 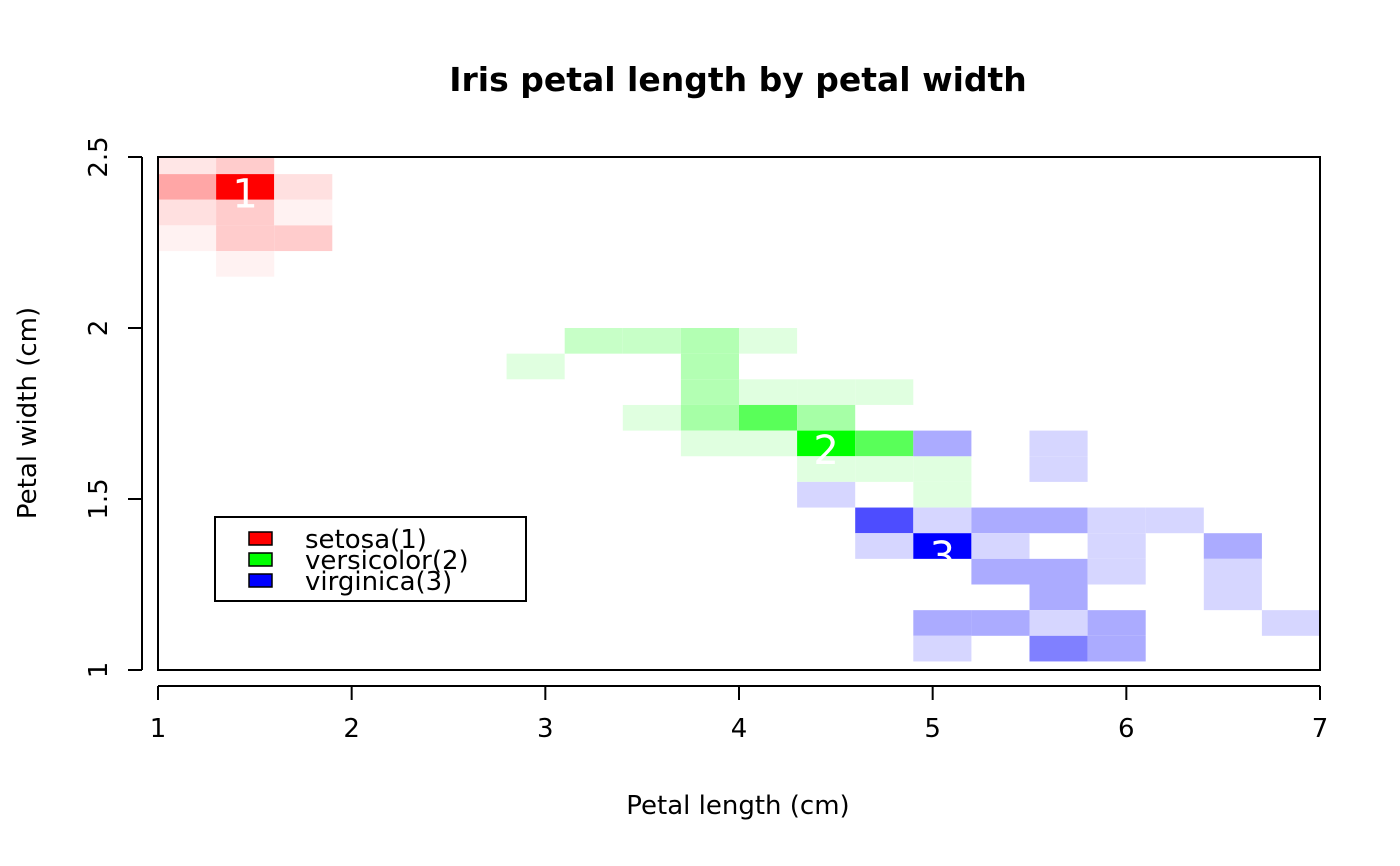 I want to click on legend-label: setosa(1), so click(x=366, y=540).